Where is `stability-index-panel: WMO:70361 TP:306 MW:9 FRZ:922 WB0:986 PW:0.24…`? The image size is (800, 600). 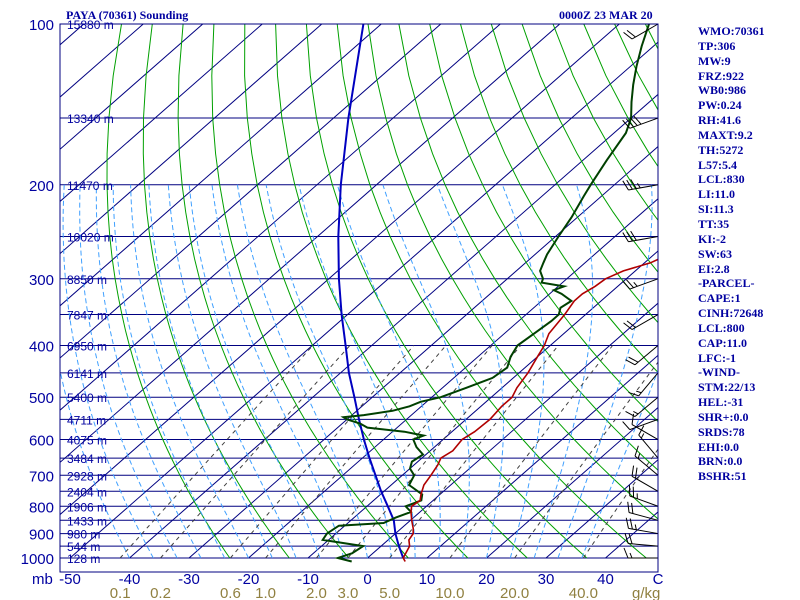
stability-index-panel: WMO:70361 TP:306 MW:9 FRZ:922 WB0:986 PW:0.24… is located at coordinates (748, 254).